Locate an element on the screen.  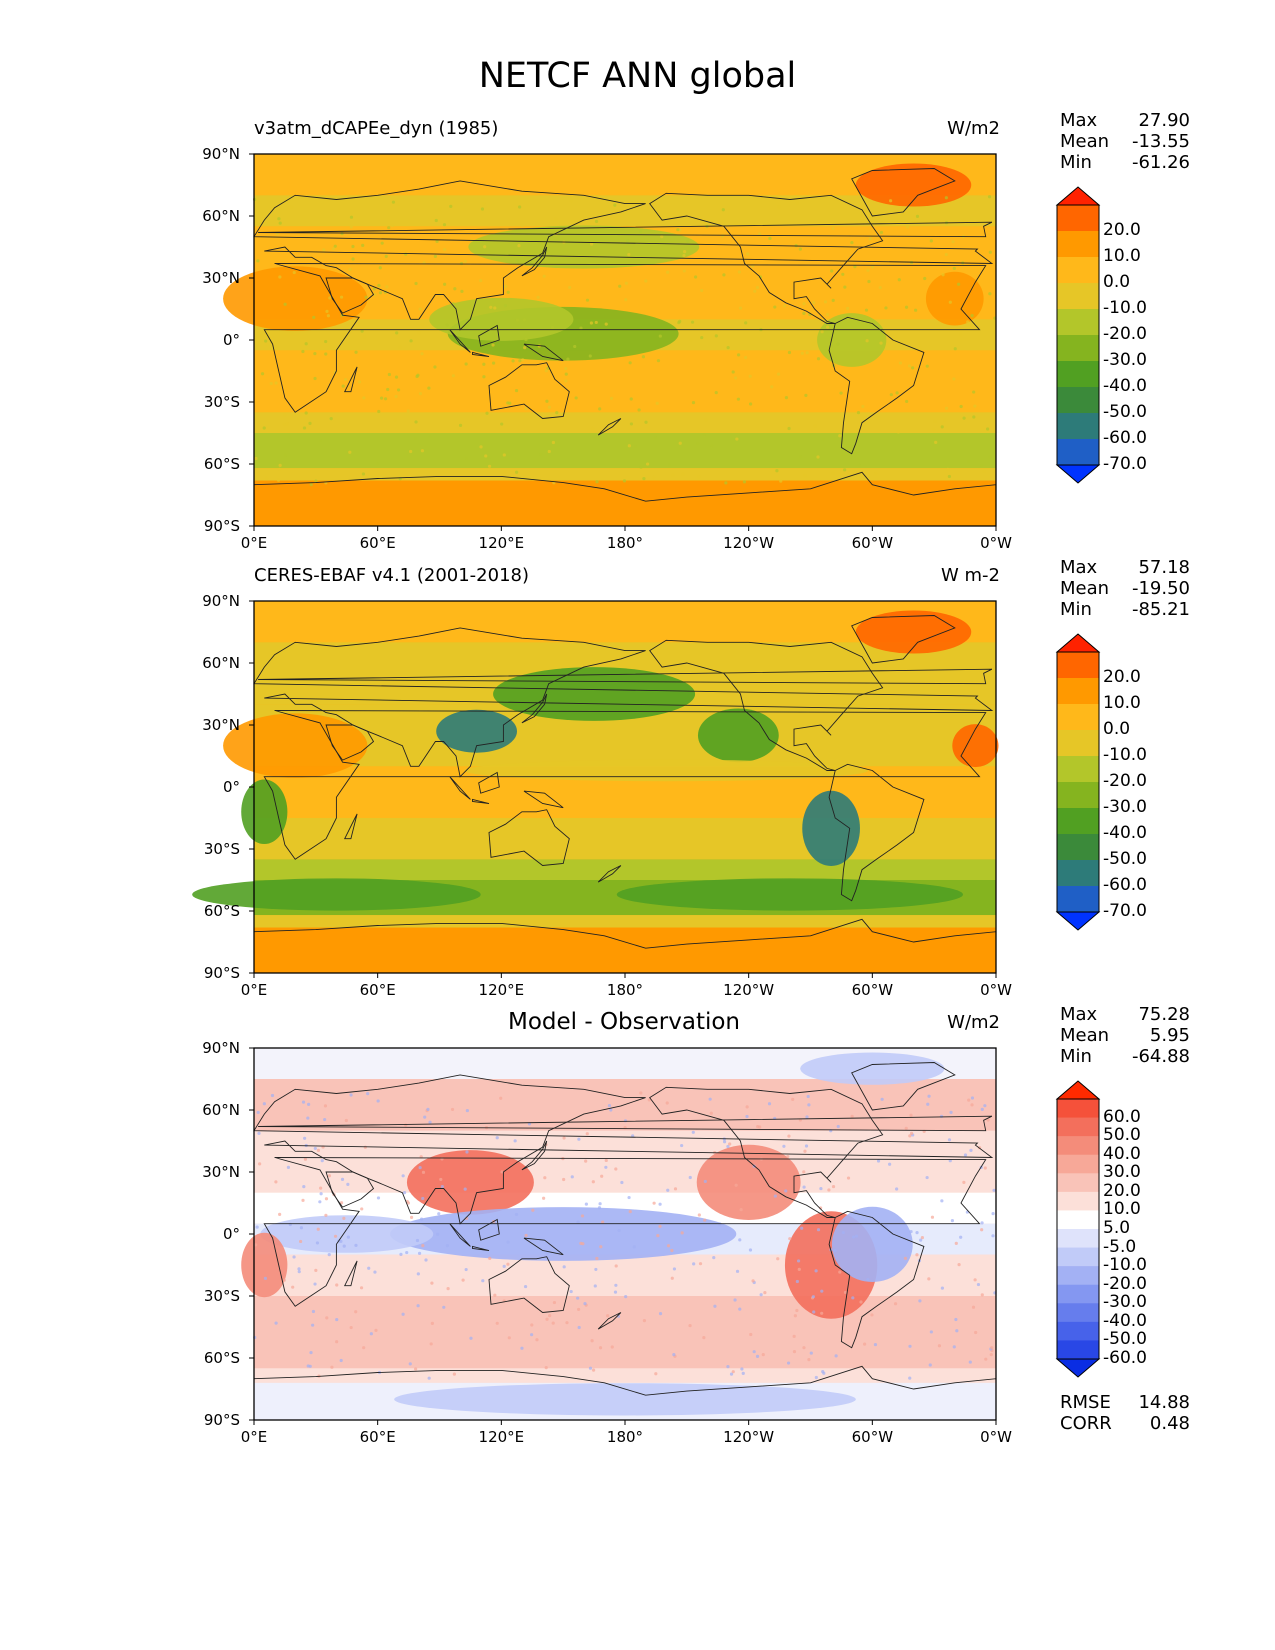
stat-value: 5.95 is located at coordinates (1169, 1035).